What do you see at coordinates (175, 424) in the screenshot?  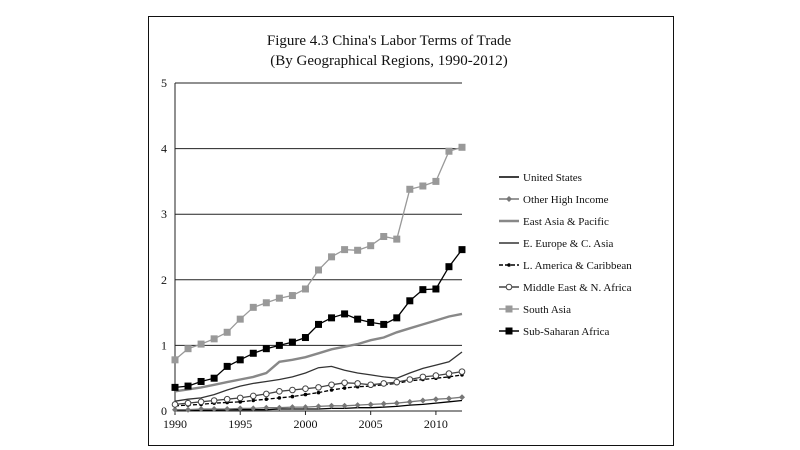 I see `x-tick-label-0: 1990` at bounding box center [175, 424].